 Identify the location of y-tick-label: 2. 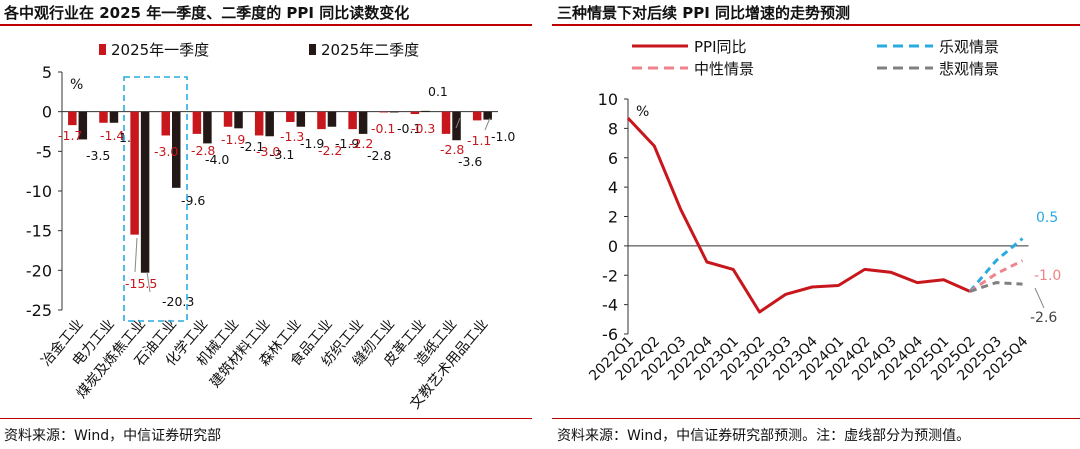
(613, 217).